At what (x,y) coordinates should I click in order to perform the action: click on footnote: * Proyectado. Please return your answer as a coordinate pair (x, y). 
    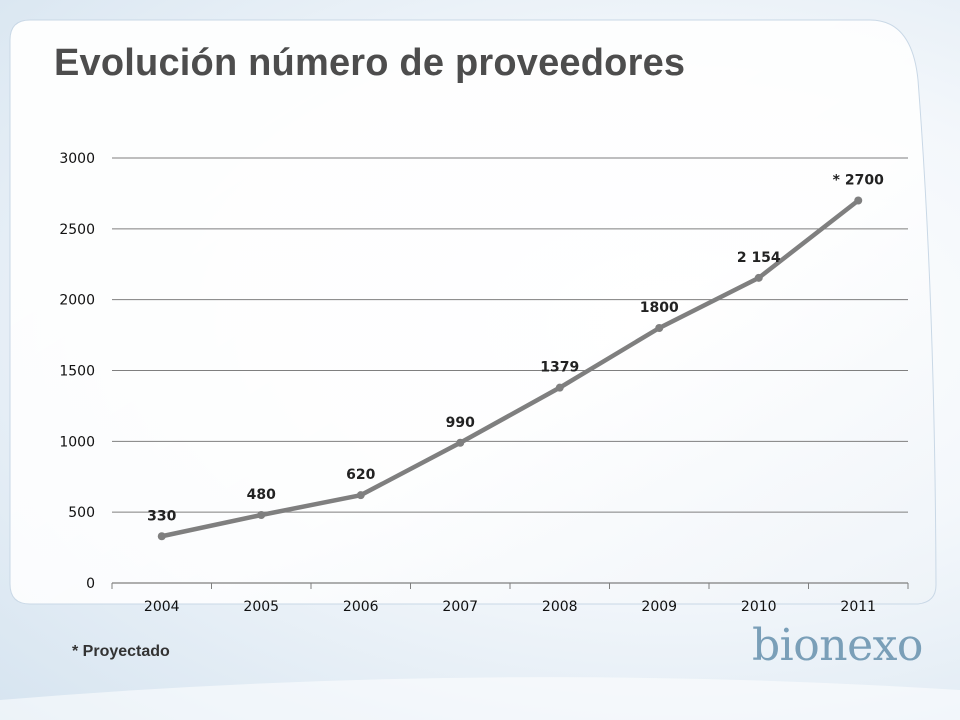
    Looking at the image, I should click on (121, 651).